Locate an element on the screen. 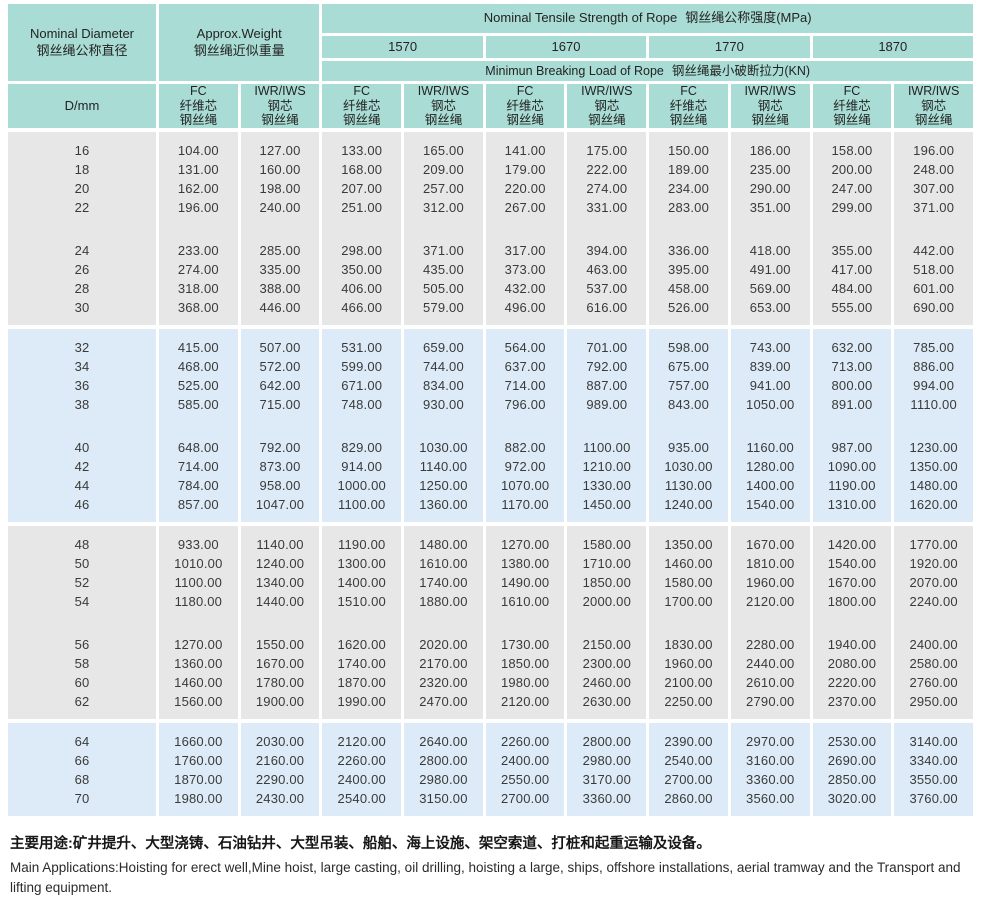  value-cell: 299.00 is located at coordinates (852, 207).